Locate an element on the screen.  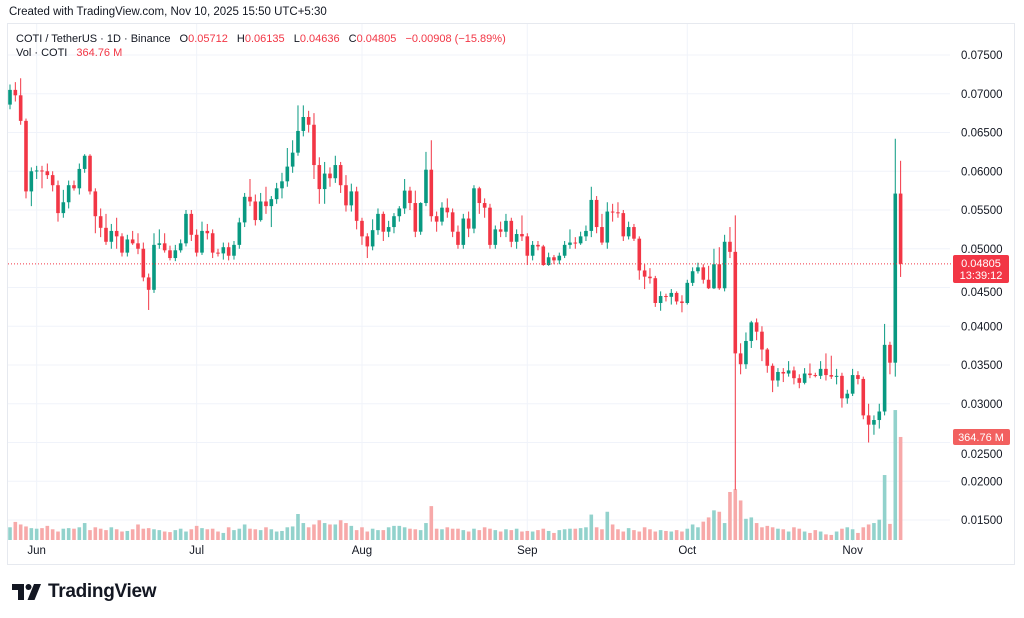
price-tick-label: 0.01500 is located at coordinates (982, 521).